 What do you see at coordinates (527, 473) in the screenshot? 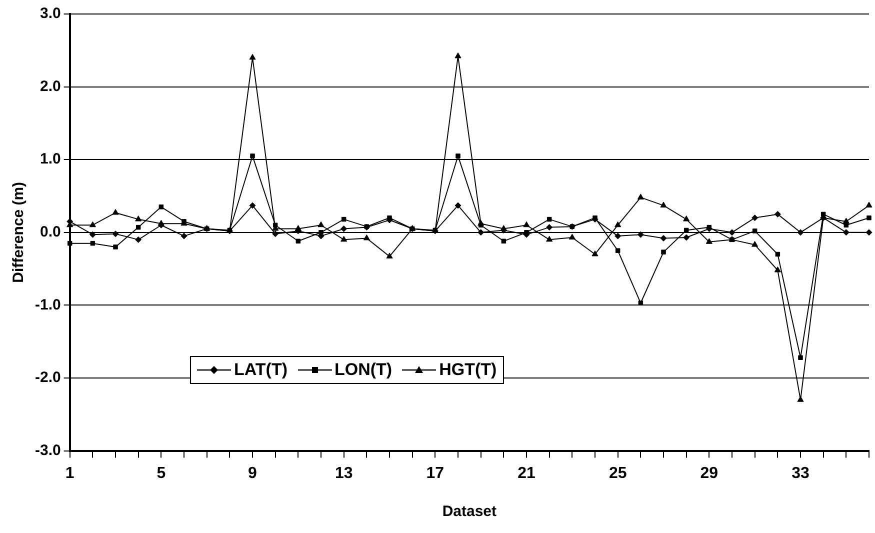
I see `x-tick-label: 21` at bounding box center [527, 473].